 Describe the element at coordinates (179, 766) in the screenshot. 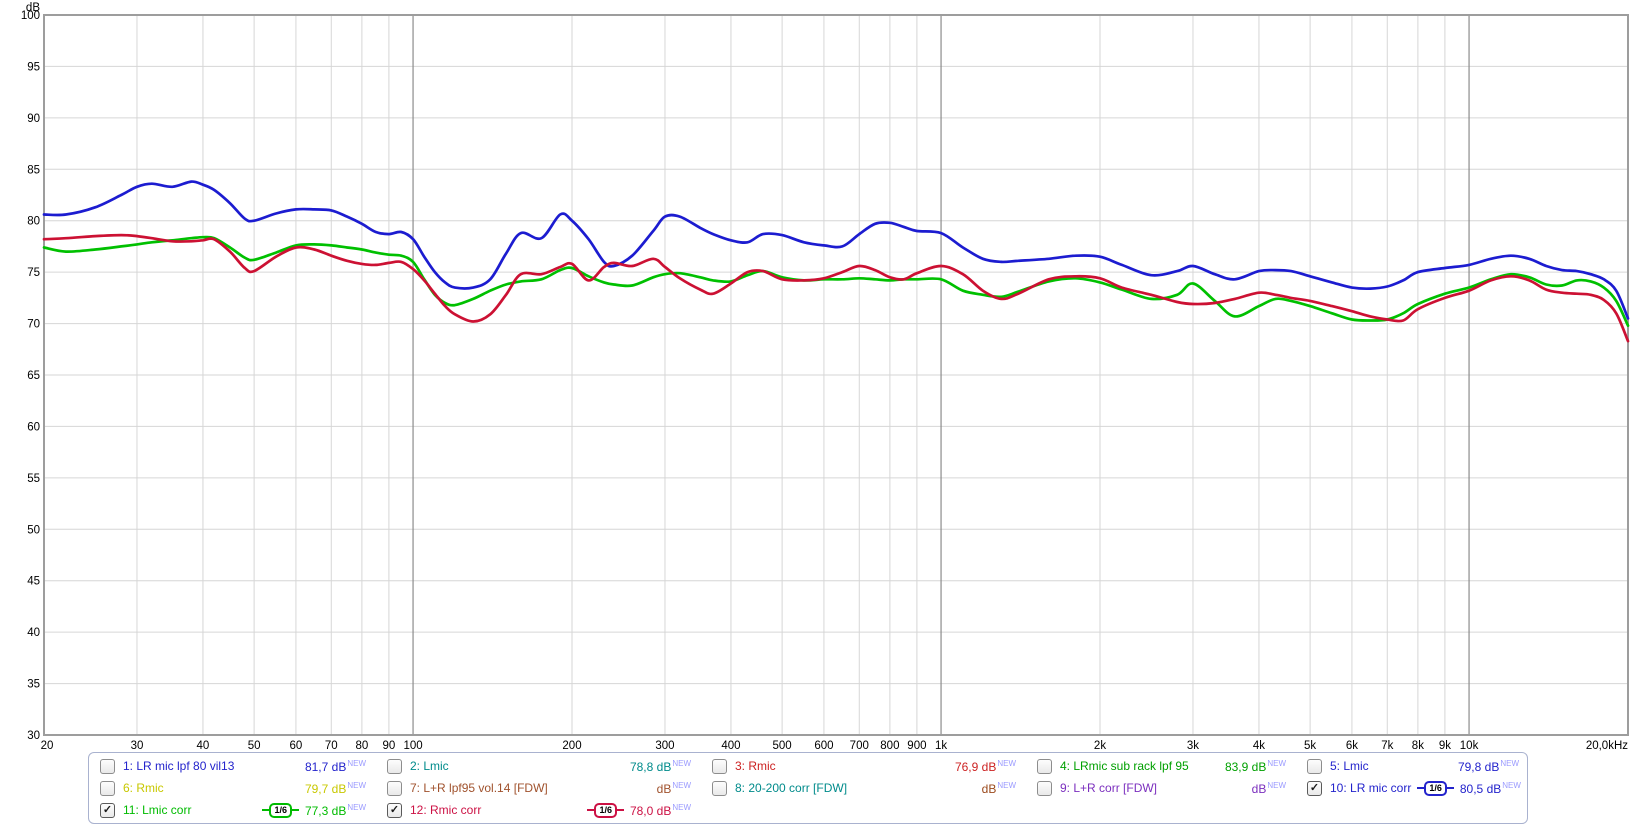

I see `trace-1-label: 1: LR mic lpf 80 vil13` at that location.